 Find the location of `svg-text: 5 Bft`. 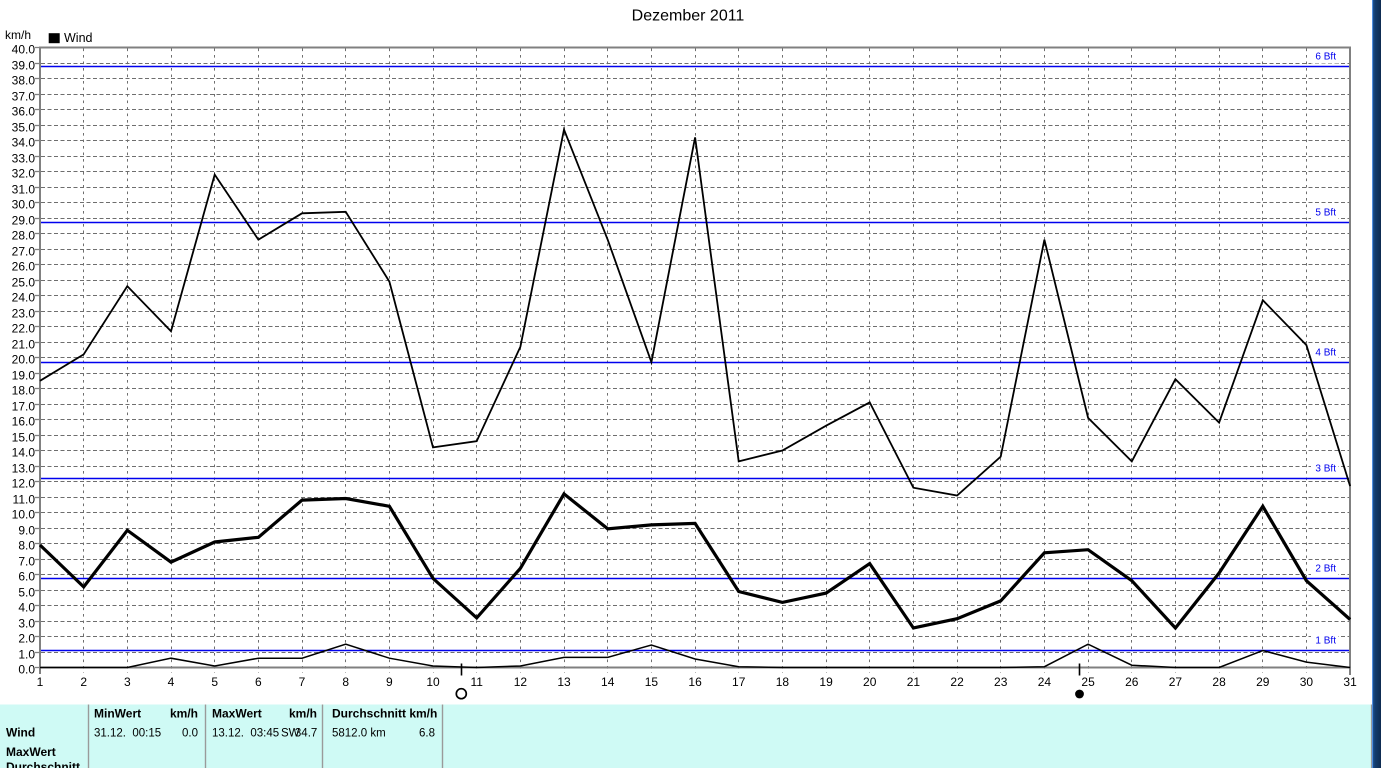

svg-text: 5 Bft is located at coordinates (1325, 213).